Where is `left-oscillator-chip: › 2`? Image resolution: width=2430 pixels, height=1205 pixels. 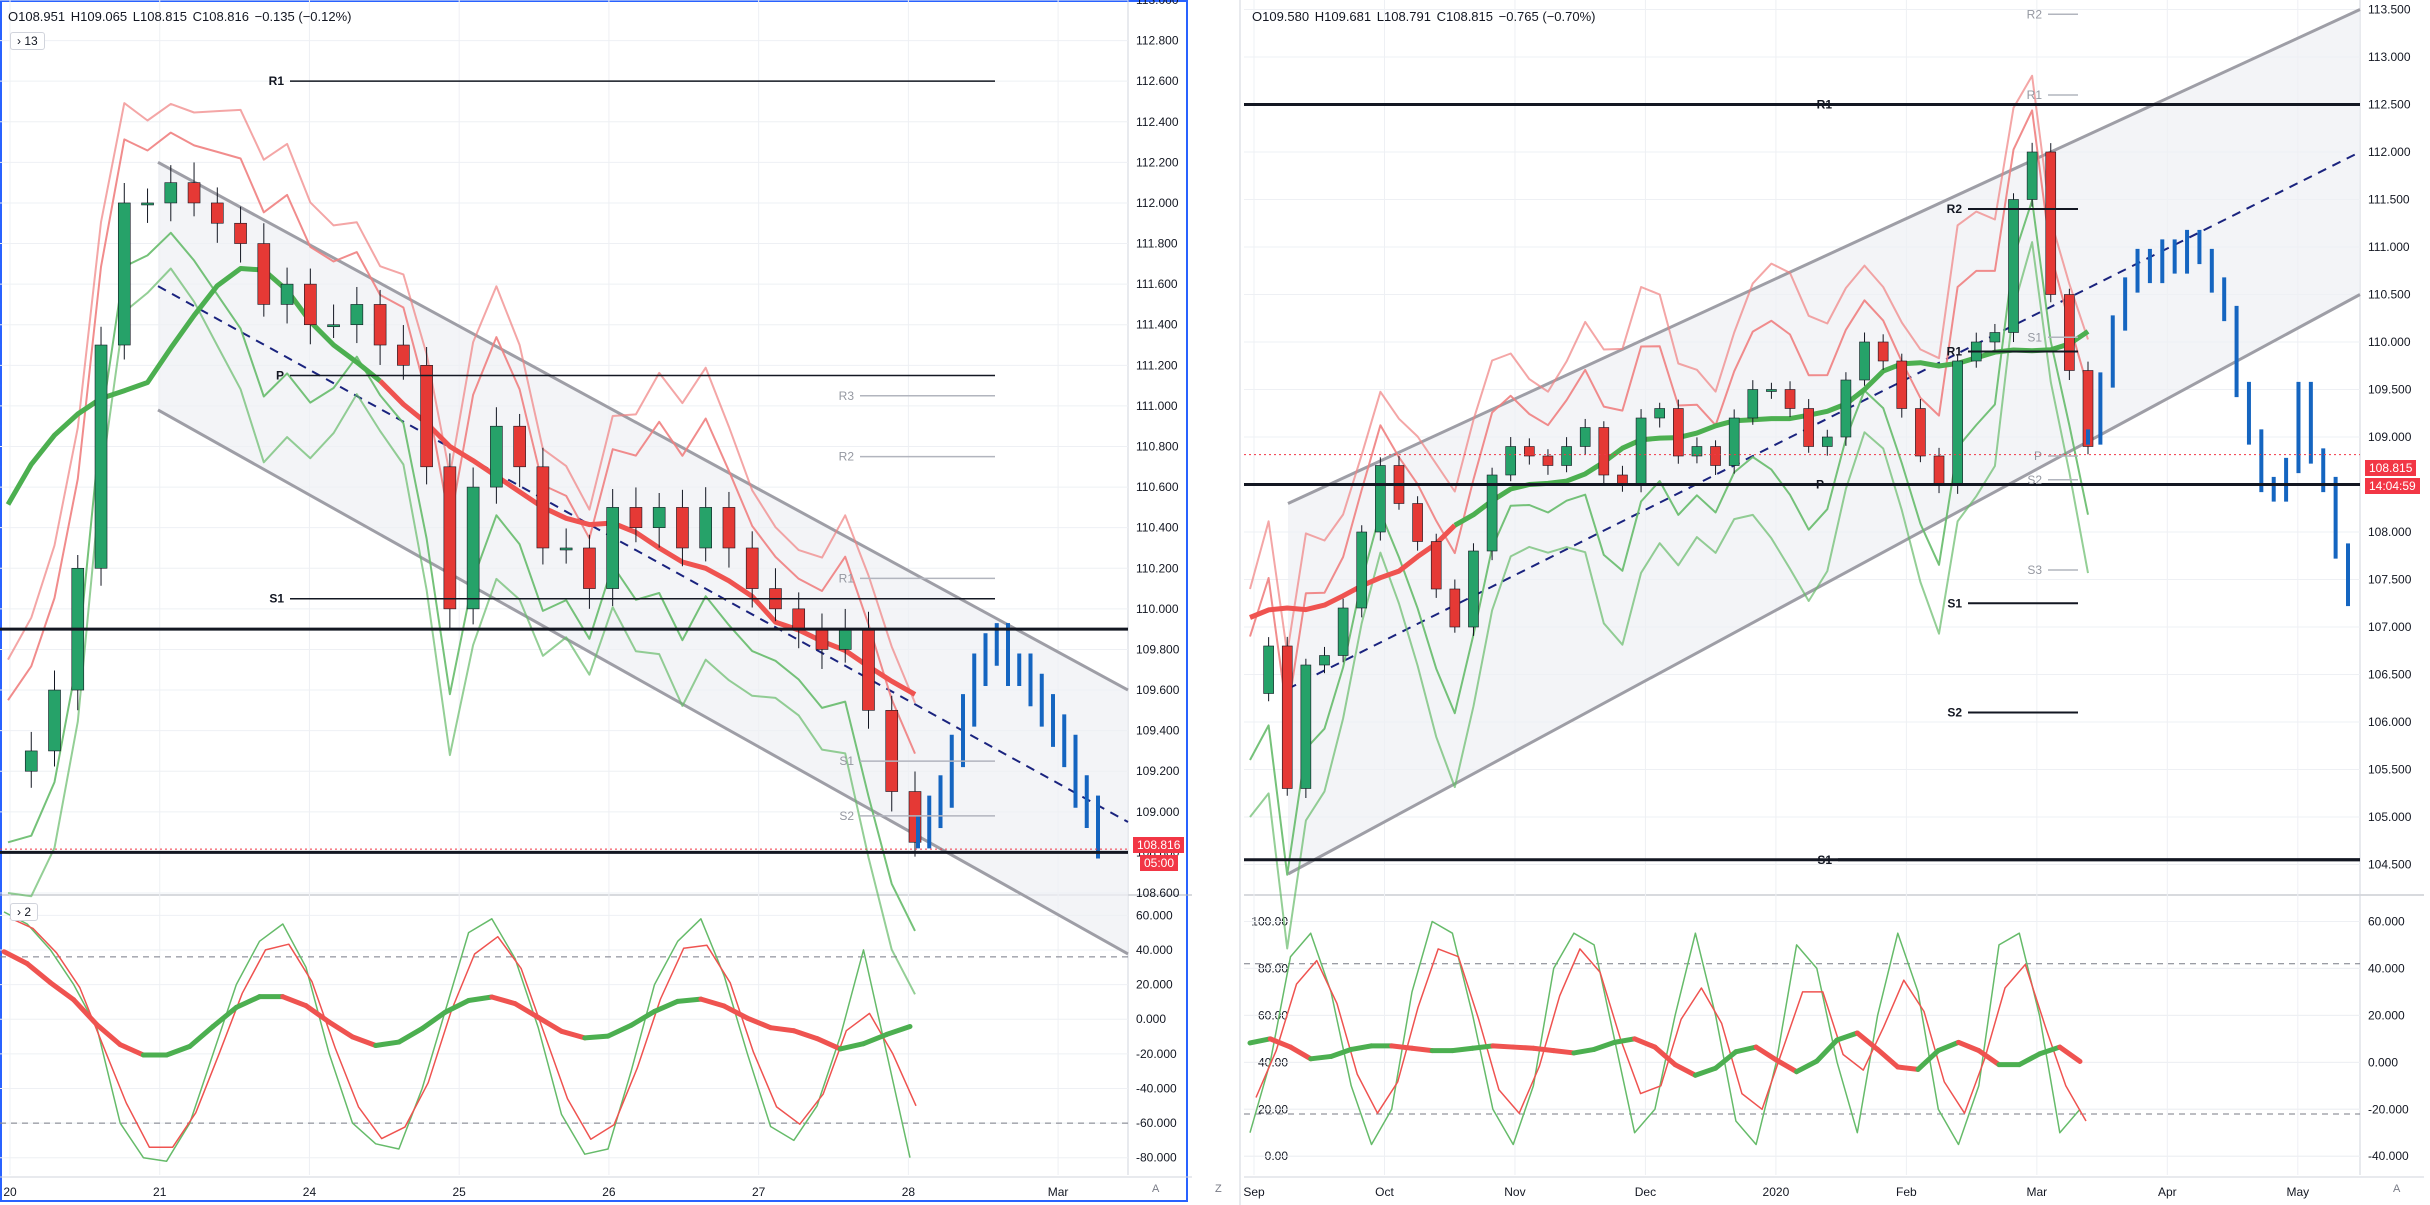
left-oscillator-chip: › 2 is located at coordinates (24, 912).